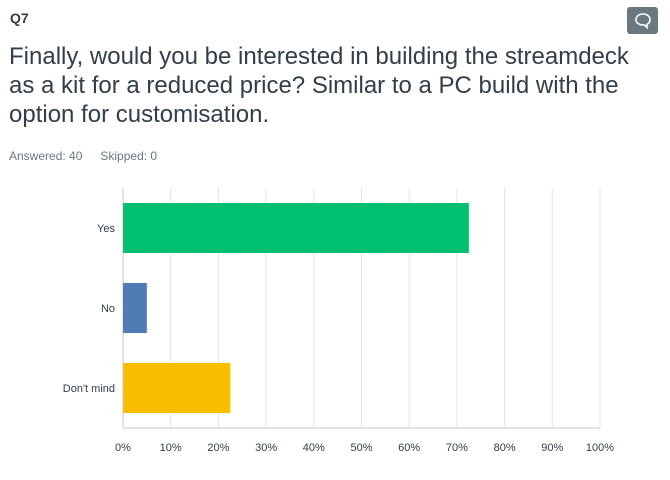 This screenshot has height=480, width=670. Describe the element at coordinates (296, 228) in the screenshot. I see `bar-yes` at that location.